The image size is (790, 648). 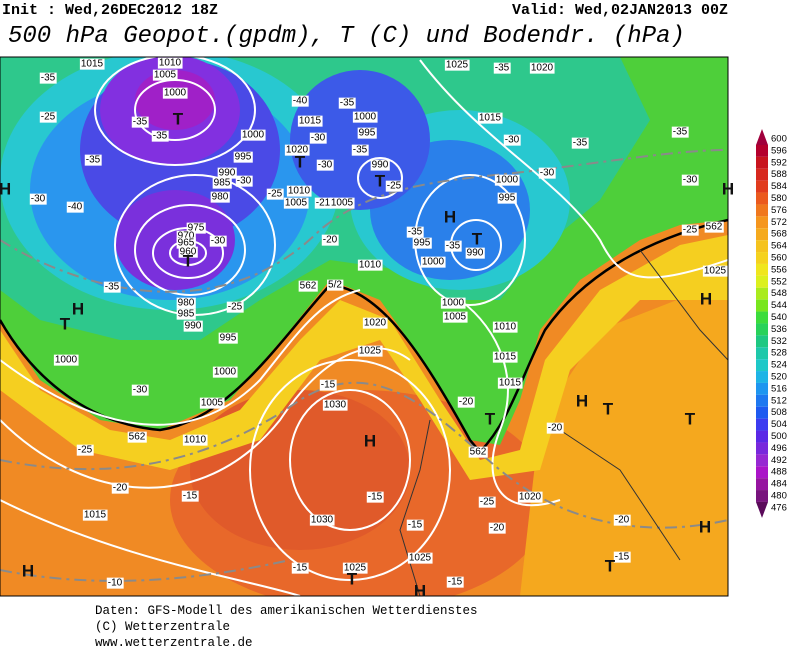 I want to click on map-label: -21, so click(x=323, y=203).